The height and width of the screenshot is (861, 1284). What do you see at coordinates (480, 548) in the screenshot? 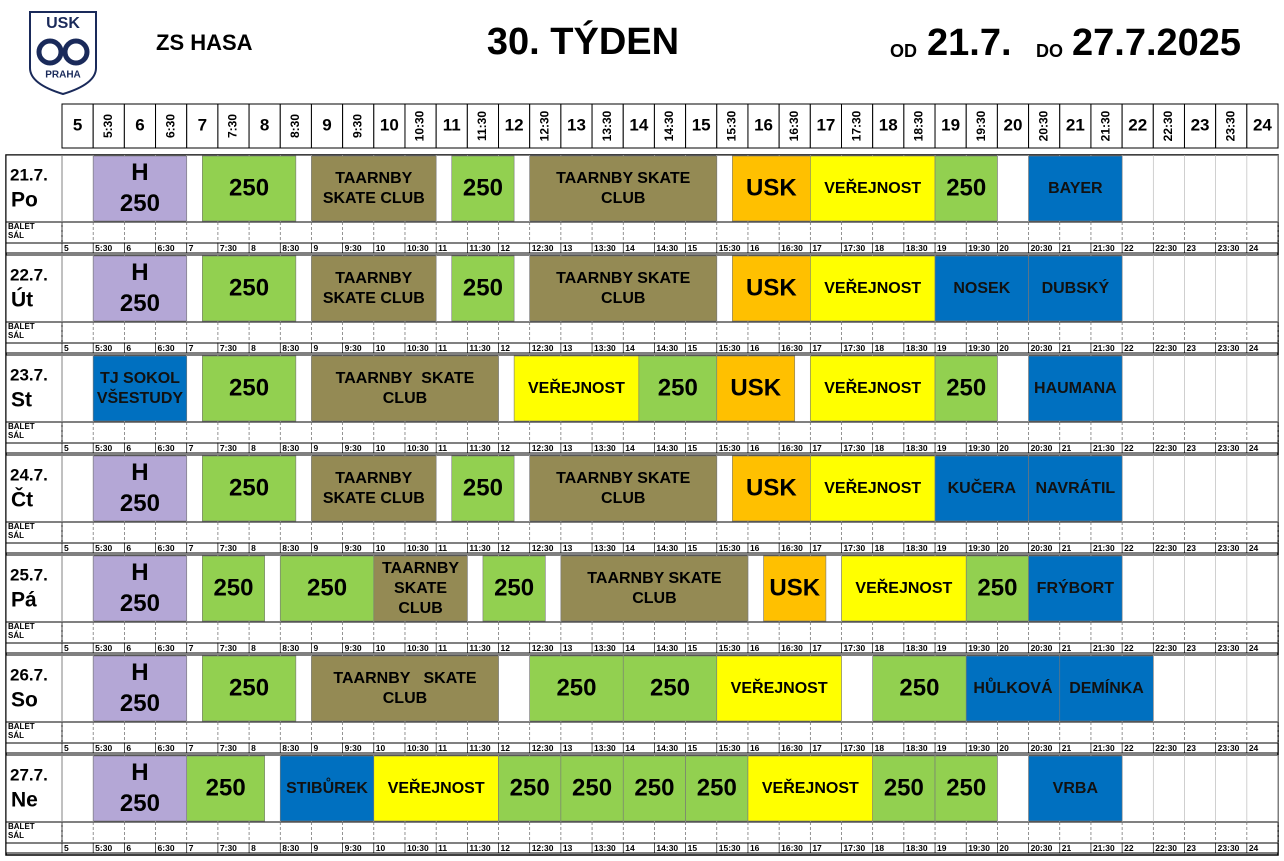
I see `small-time-label: 11:30` at bounding box center [480, 548].